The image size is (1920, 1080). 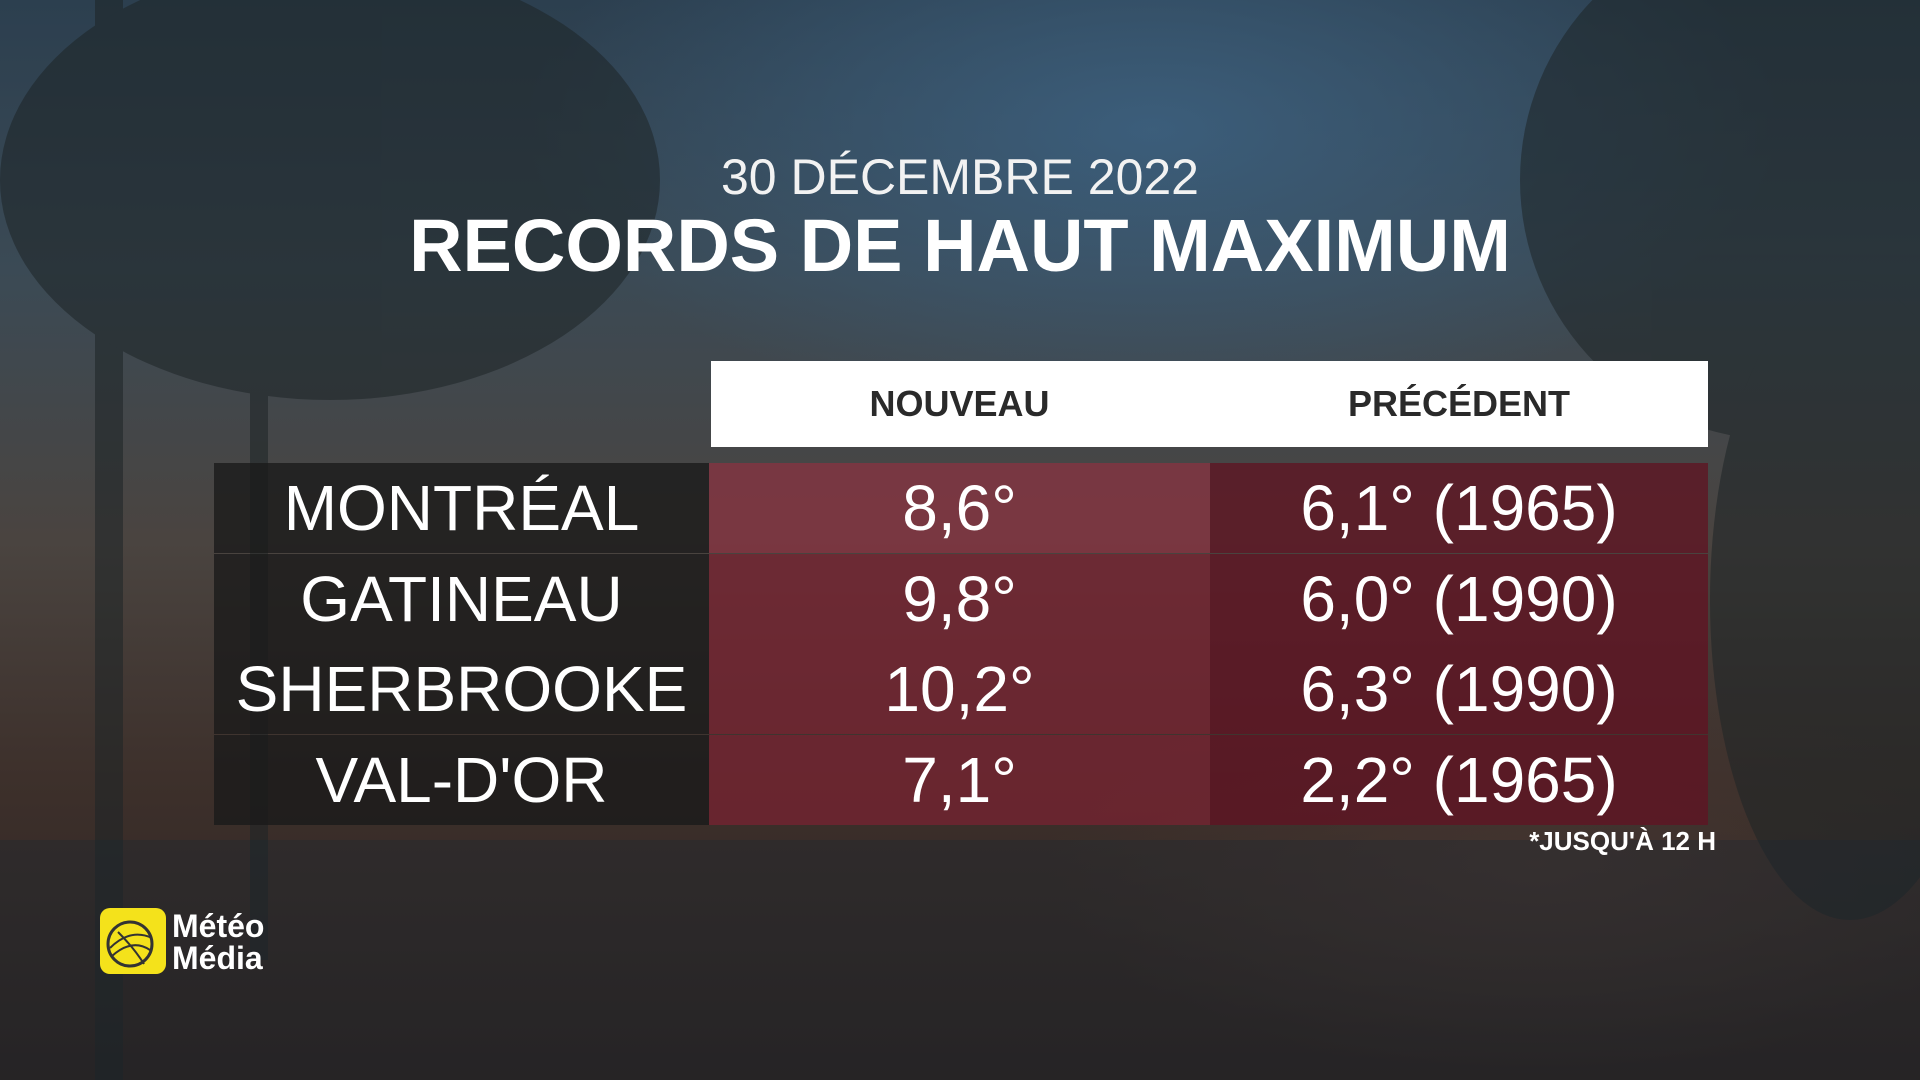 What do you see at coordinates (1459, 779) in the screenshot?
I see `previous-record: 2,2° (1965)` at bounding box center [1459, 779].